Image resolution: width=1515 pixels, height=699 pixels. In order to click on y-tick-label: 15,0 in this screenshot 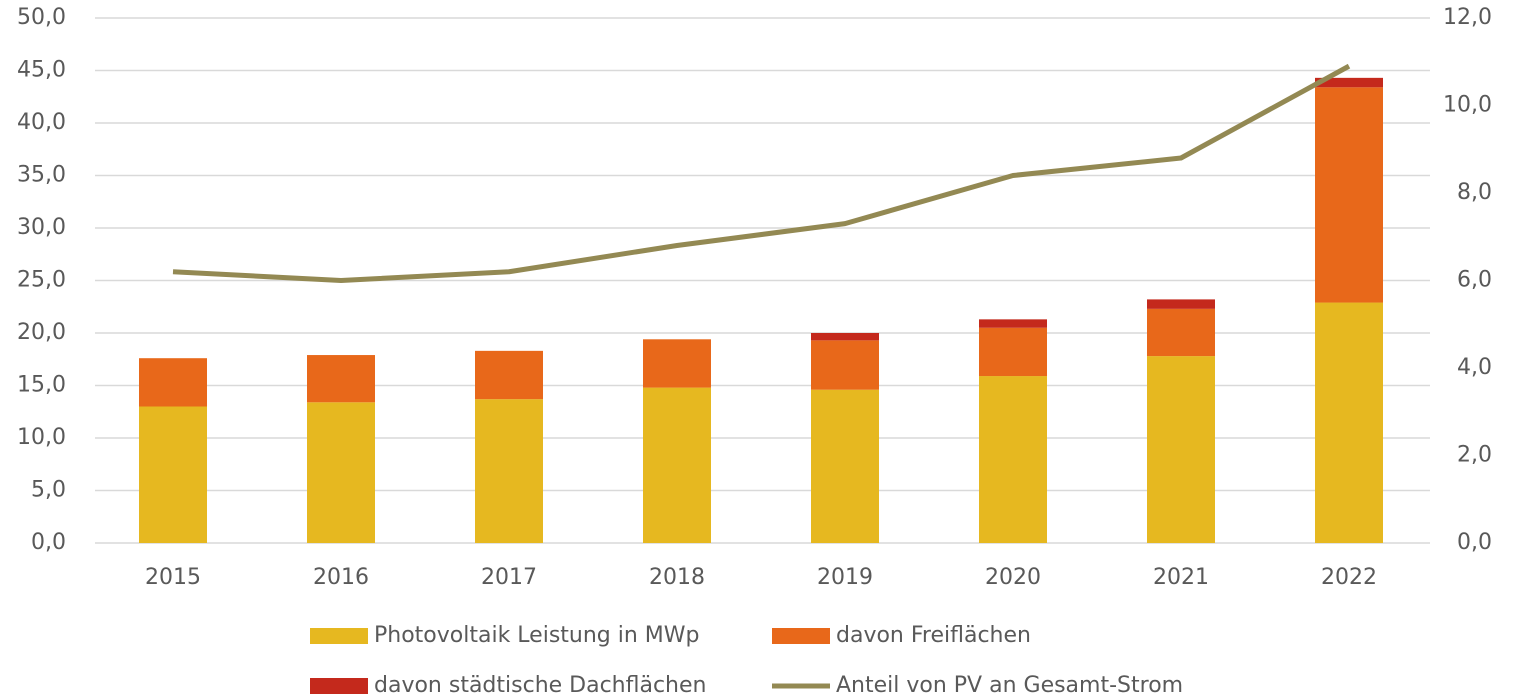, I will do `click(41, 385)`.